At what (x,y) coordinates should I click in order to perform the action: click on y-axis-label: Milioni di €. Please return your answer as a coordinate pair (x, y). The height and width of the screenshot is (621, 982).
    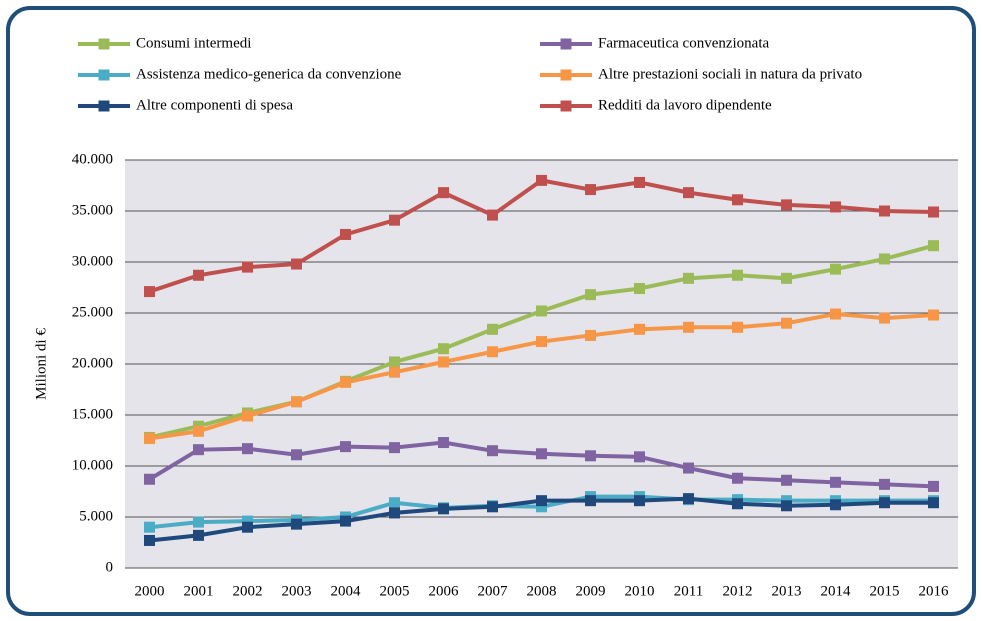
    Looking at the image, I should click on (41, 364).